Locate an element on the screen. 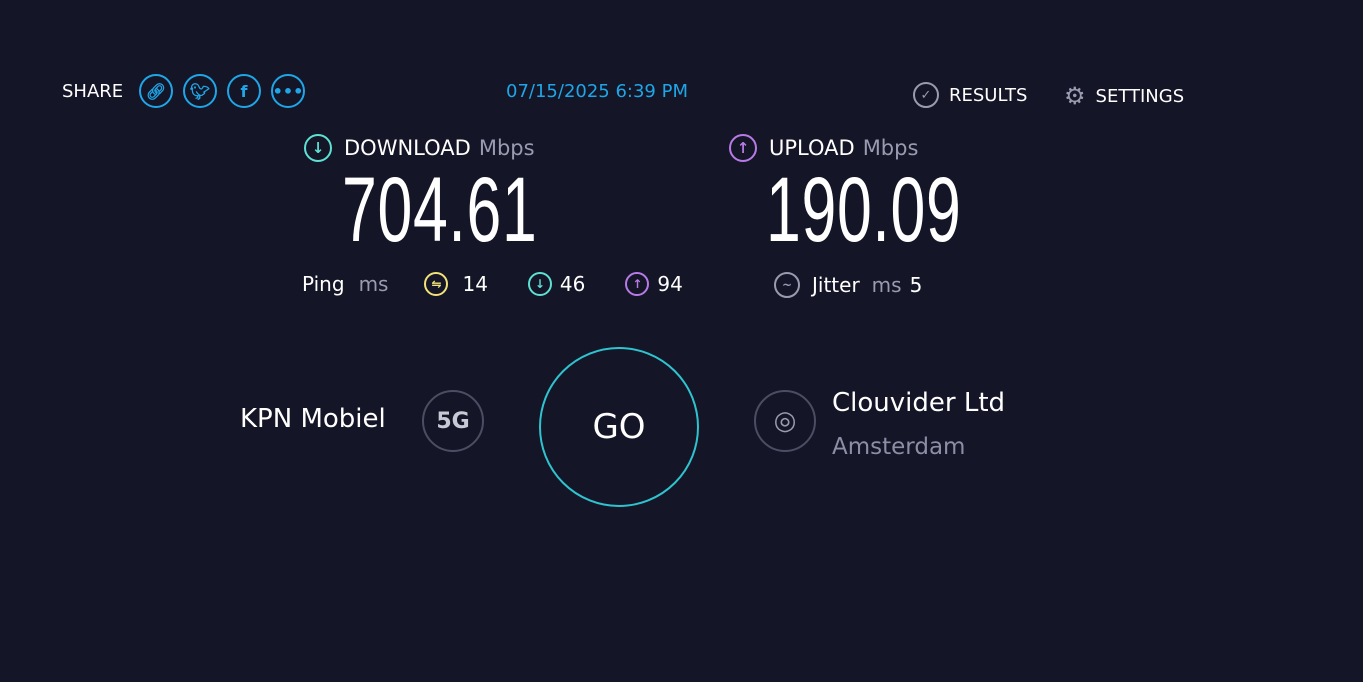 The width and height of the screenshot is (1363, 682). go-button: GO is located at coordinates (619, 427).